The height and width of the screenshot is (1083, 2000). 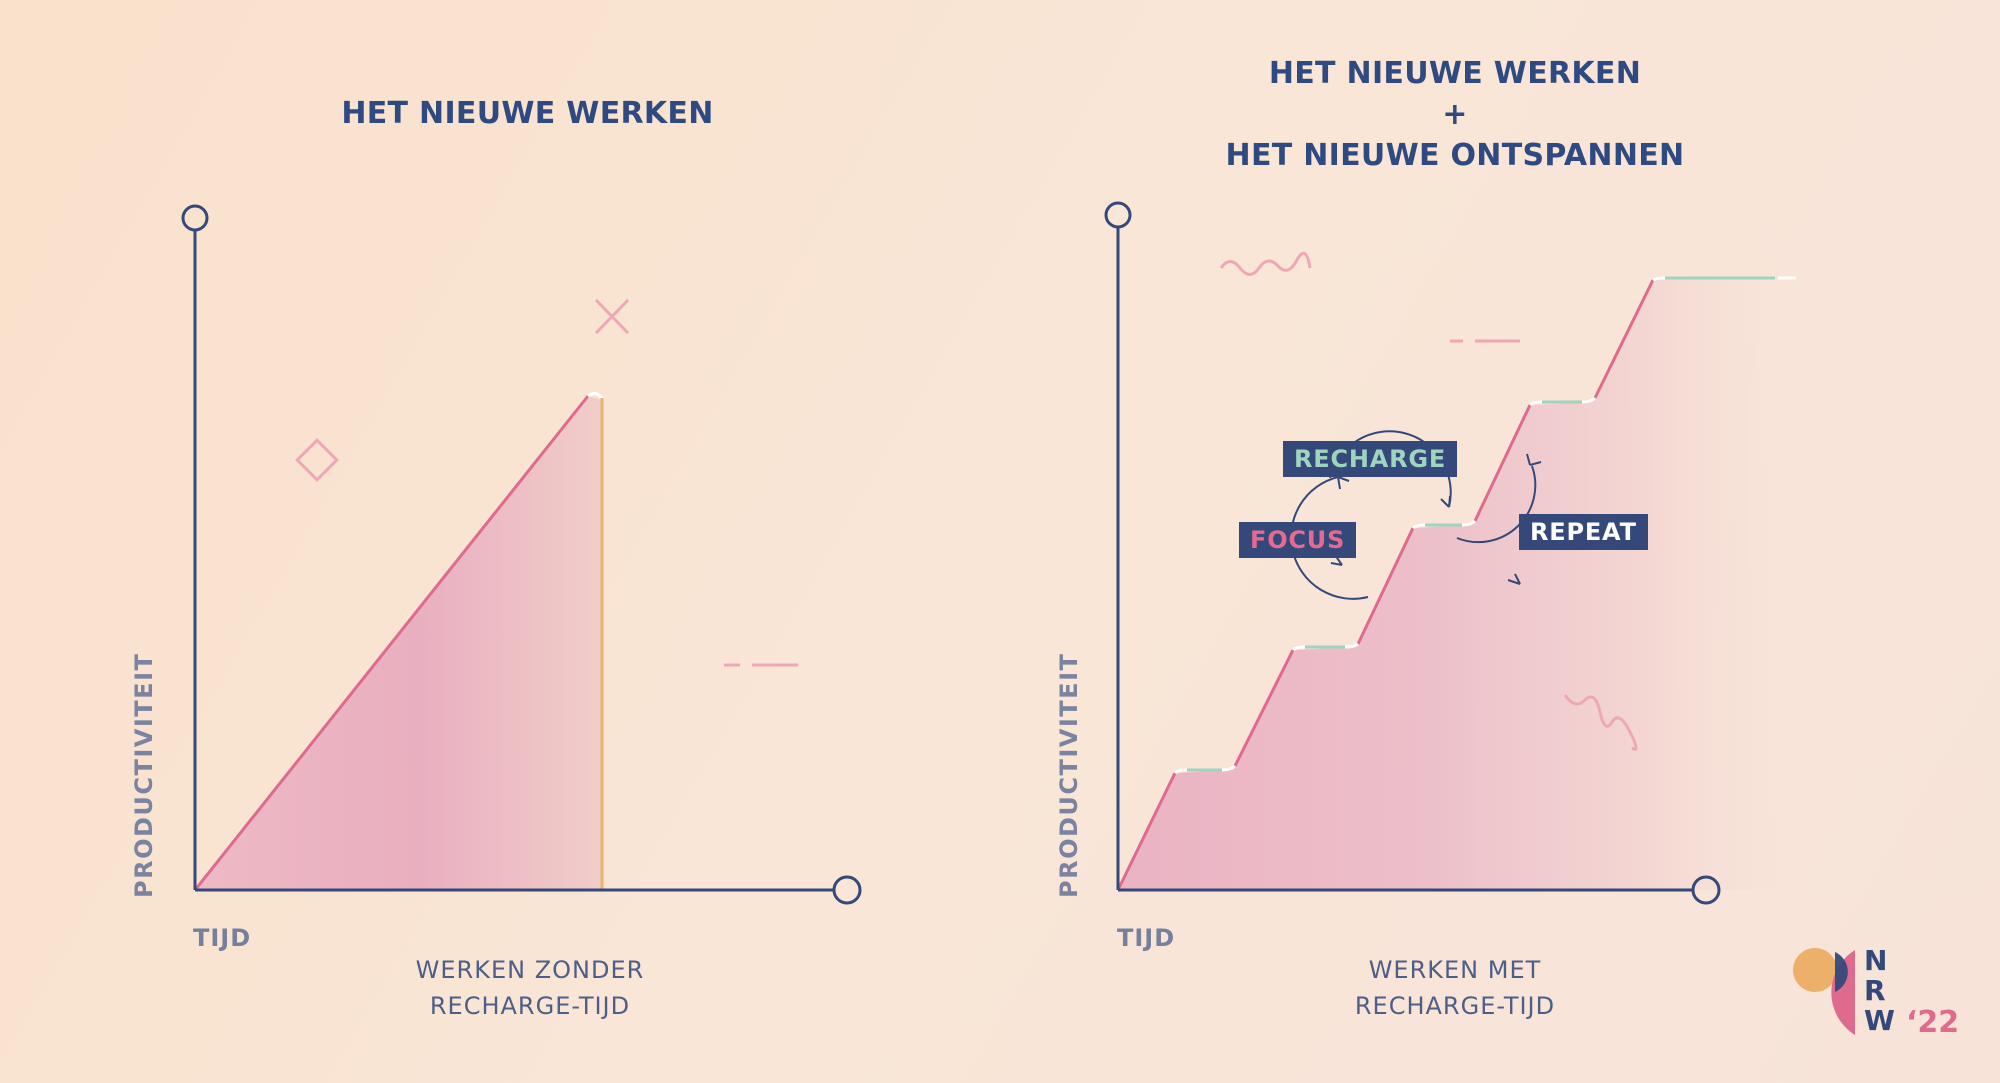 I want to click on diamond-decoration, so click(x=317, y=460).